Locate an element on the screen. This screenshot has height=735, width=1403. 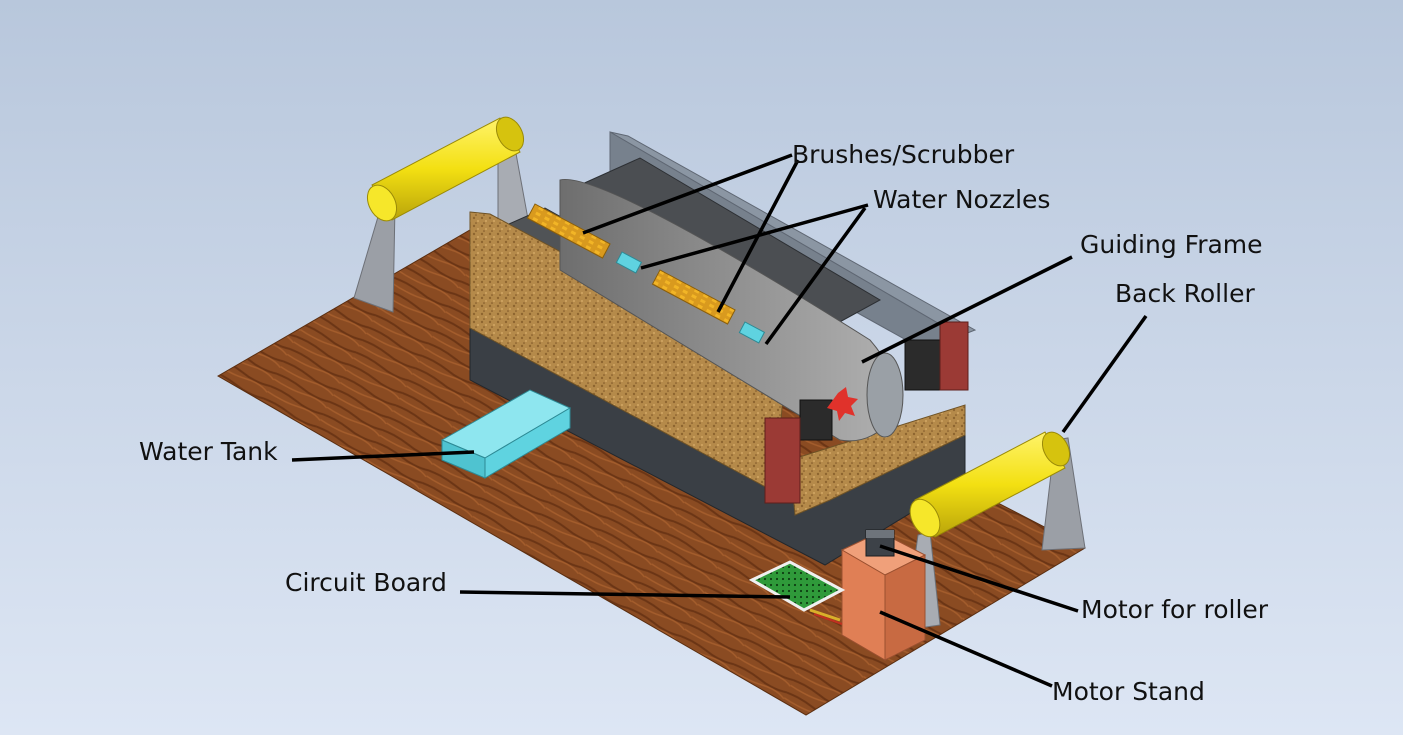
label-brushes: Brushes/Scrubber is located at coordinates (903, 154).